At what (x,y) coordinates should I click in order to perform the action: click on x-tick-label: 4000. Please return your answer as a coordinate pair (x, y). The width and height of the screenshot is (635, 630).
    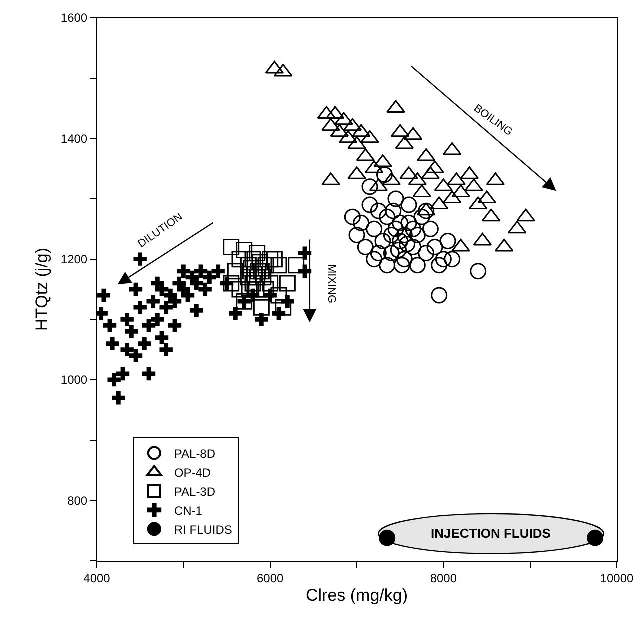
    Looking at the image, I should click on (97, 578).